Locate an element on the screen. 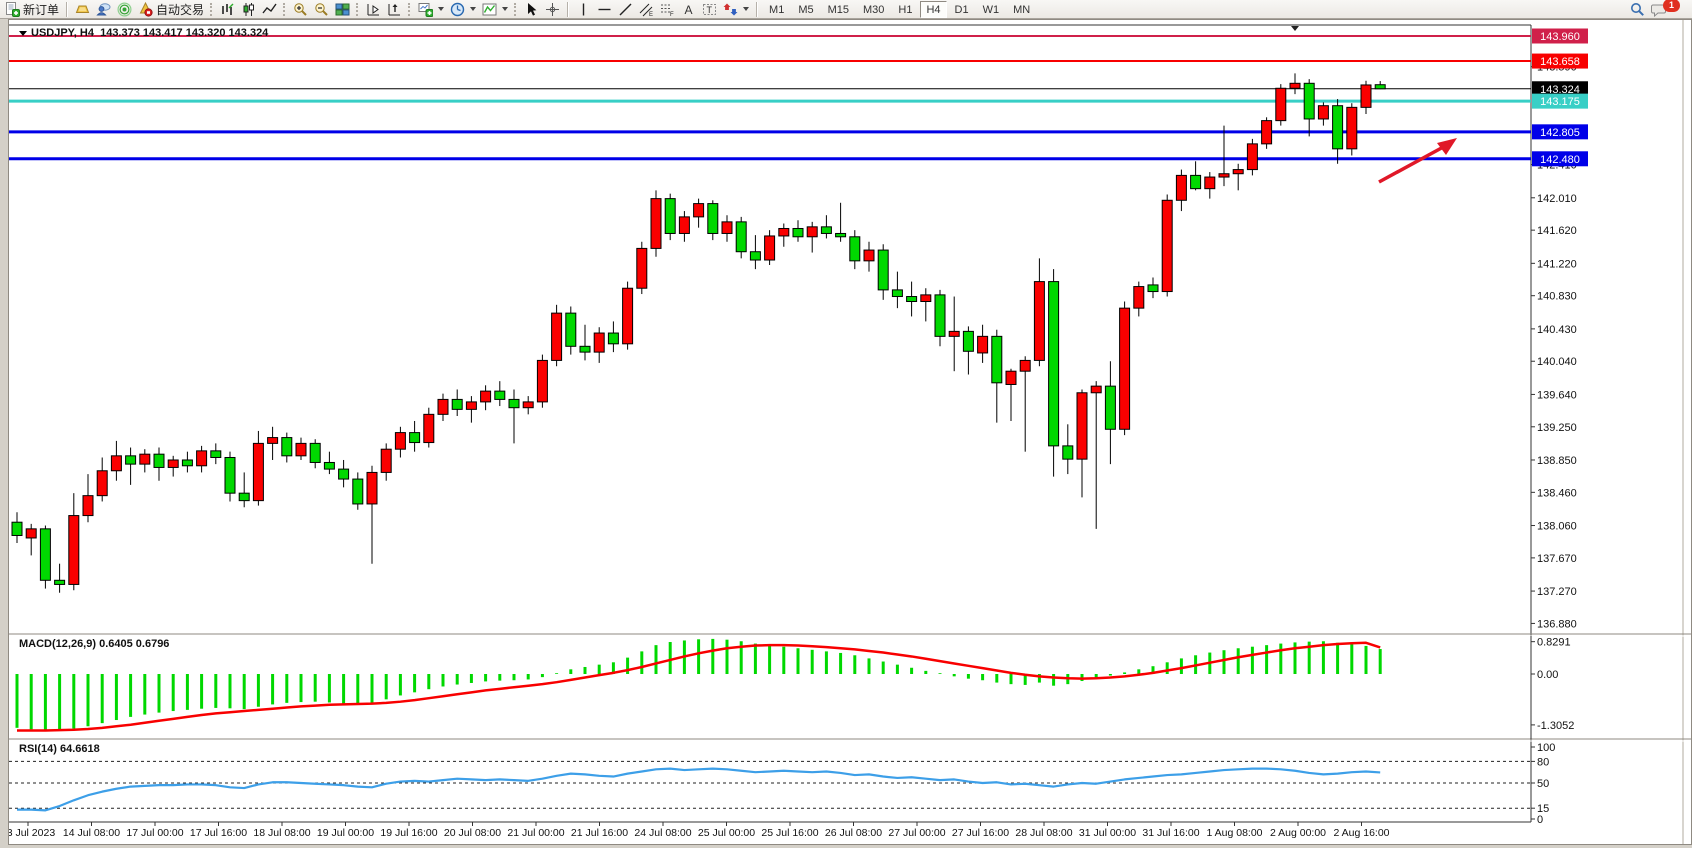  svg-text: 139.640 is located at coordinates (1557, 395).